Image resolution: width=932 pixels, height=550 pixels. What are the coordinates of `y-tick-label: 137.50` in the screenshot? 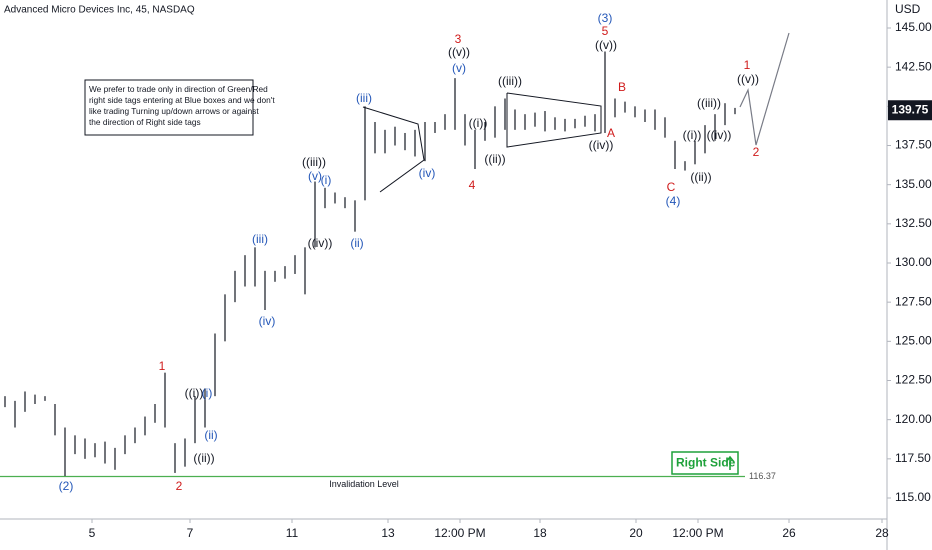 It's located at (913, 145).